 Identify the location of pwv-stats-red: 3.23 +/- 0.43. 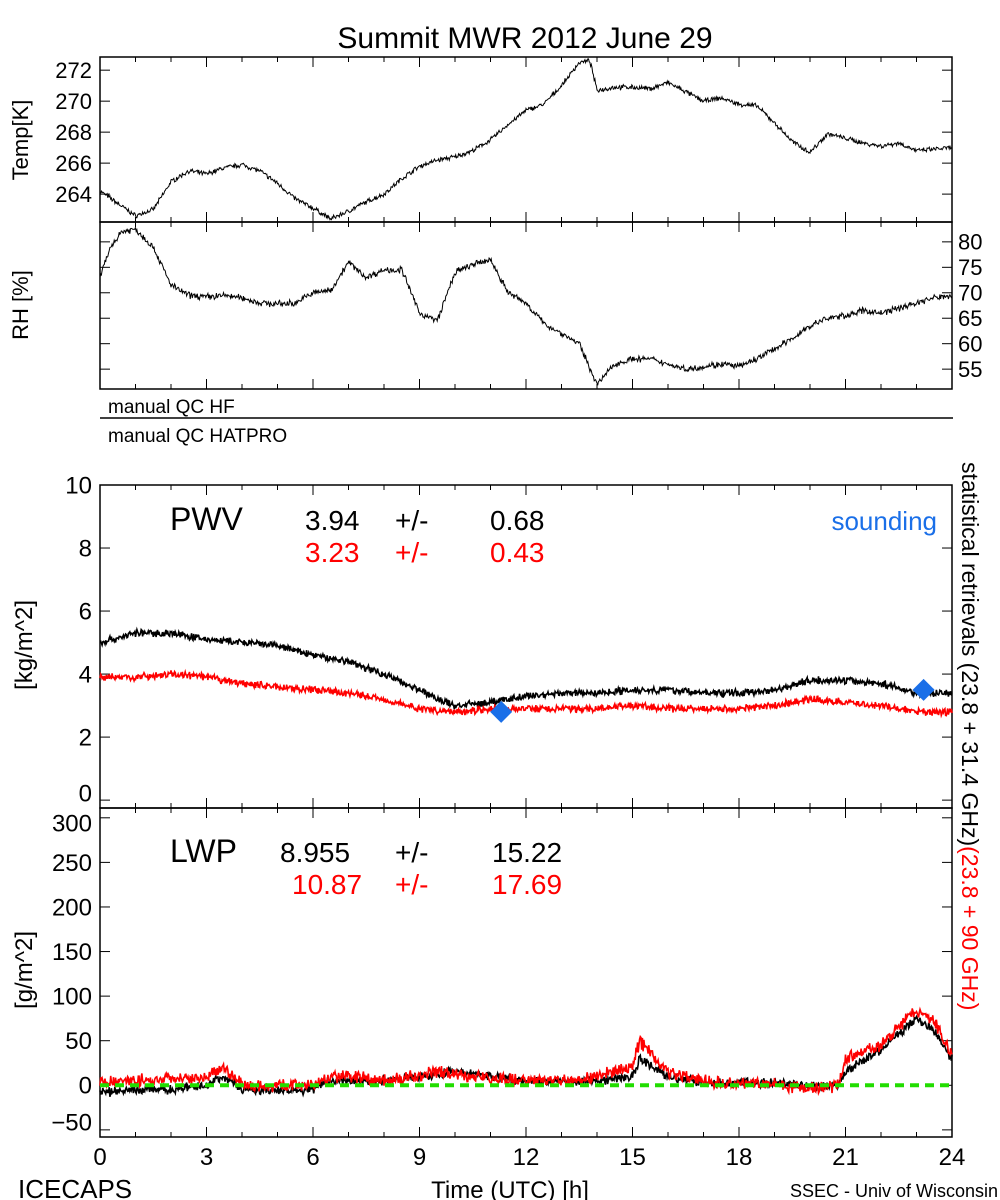
(425, 552).